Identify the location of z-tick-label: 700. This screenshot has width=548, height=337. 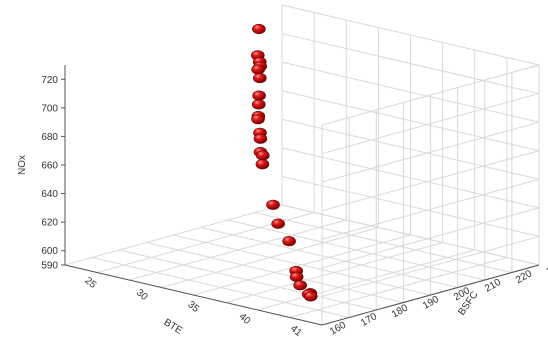
(49, 108).